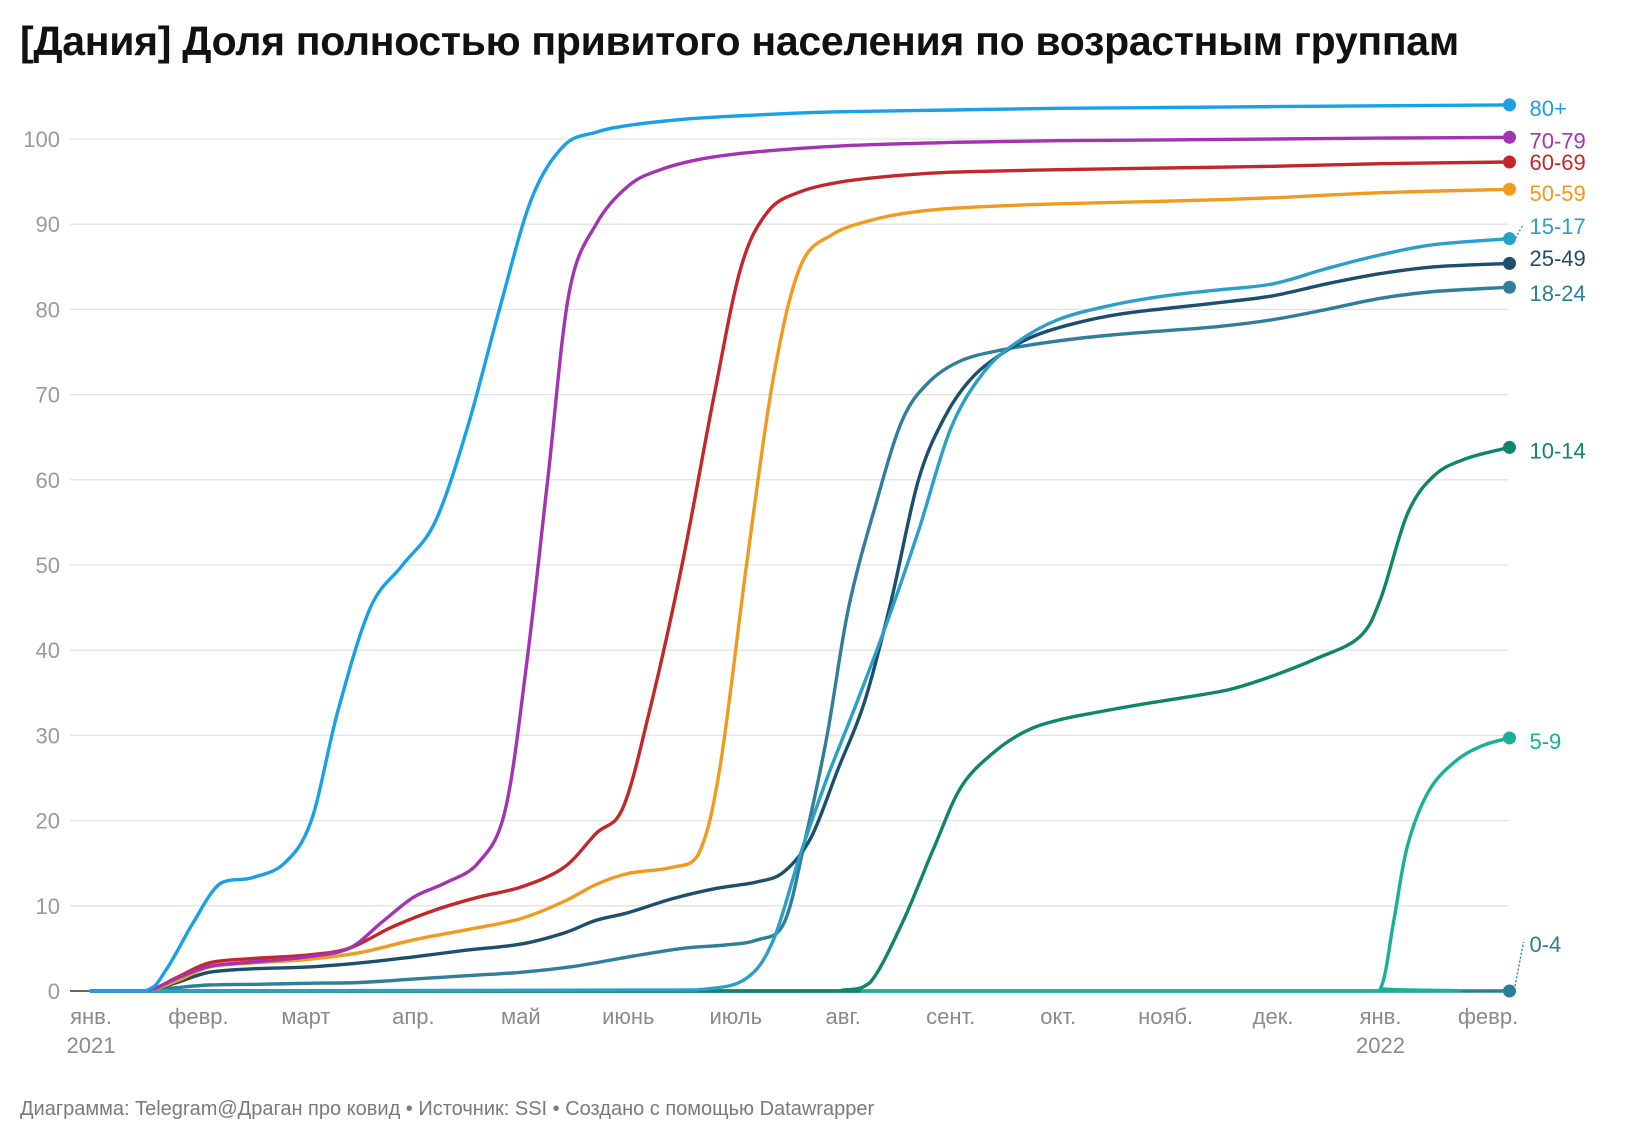  What do you see at coordinates (48, 395) in the screenshot?
I see `y-tick-label: 70` at bounding box center [48, 395].